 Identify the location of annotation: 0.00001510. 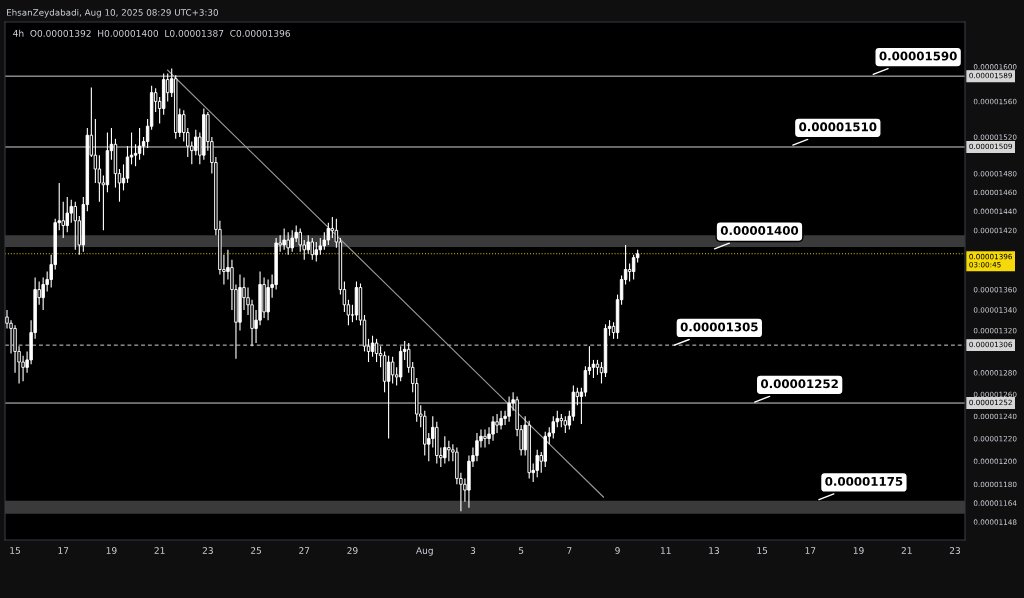
(838, 127).